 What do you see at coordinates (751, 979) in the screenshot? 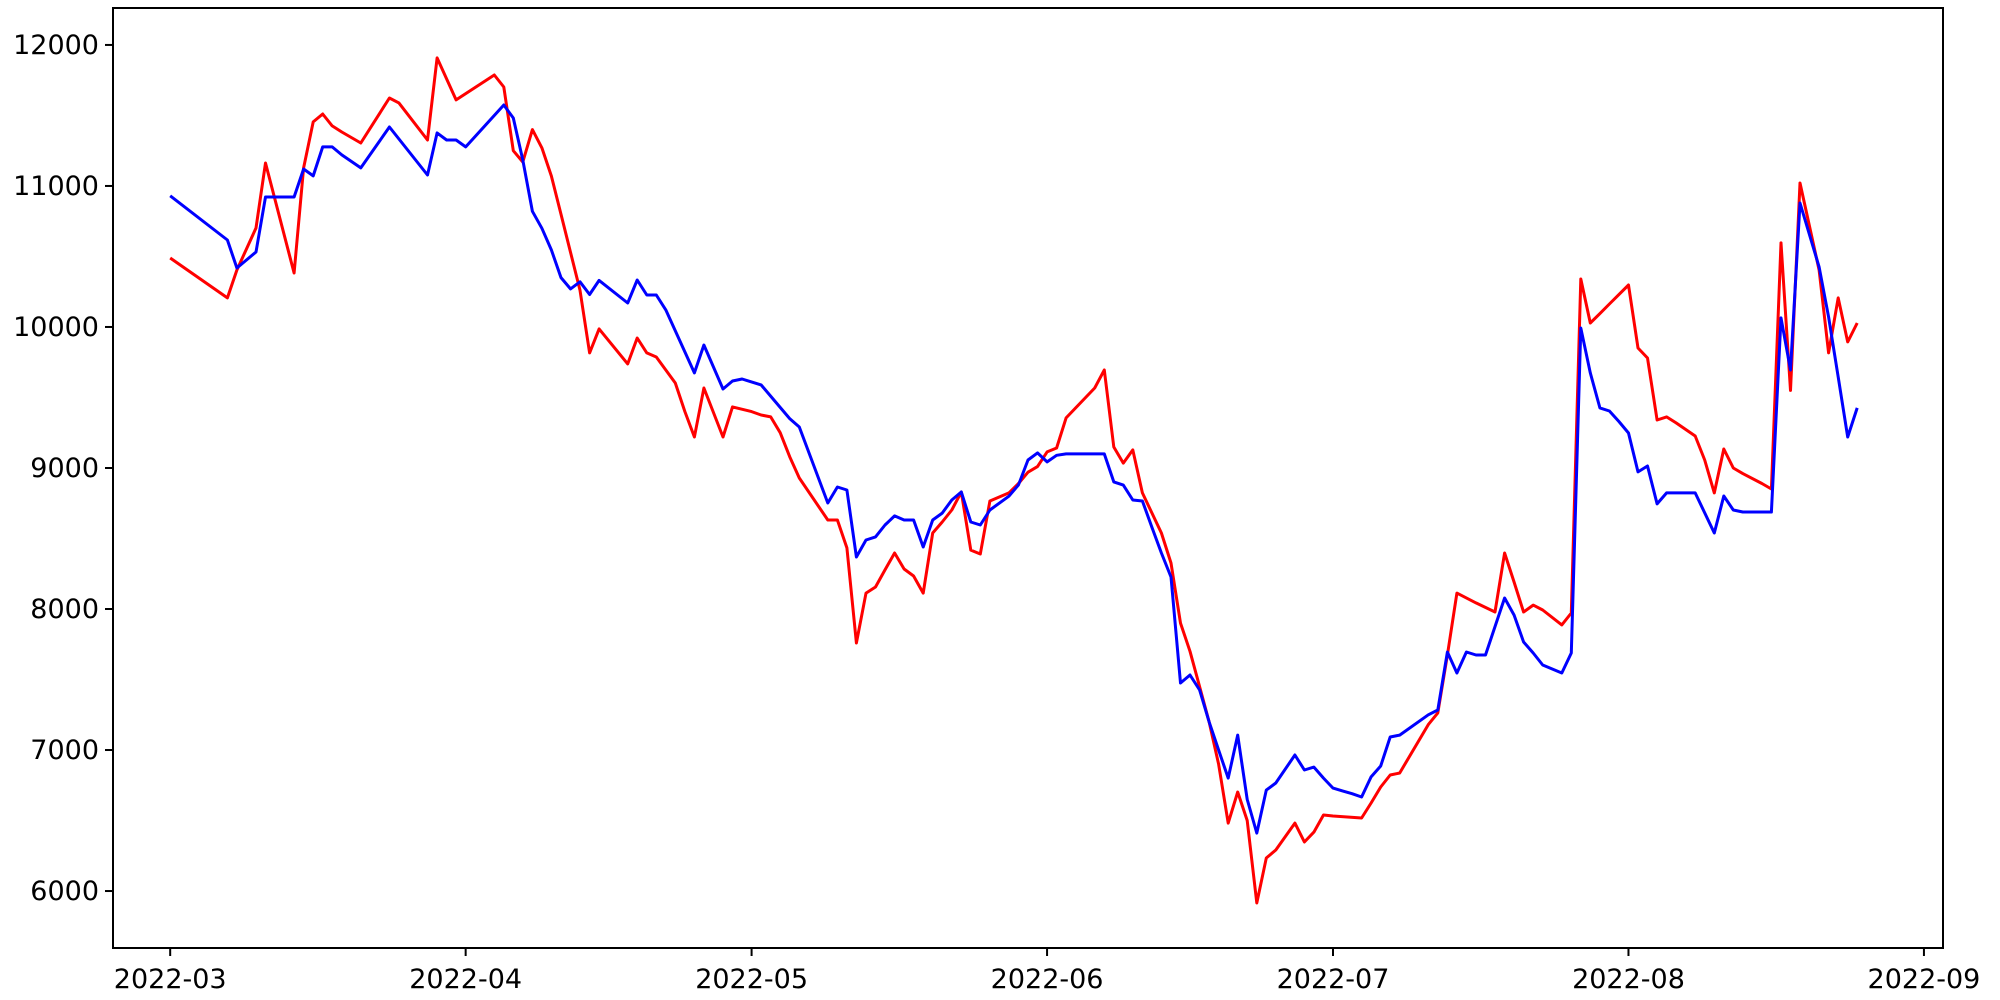
I see `x-tick-label: 2022-05` at bounding box center [751, 979].